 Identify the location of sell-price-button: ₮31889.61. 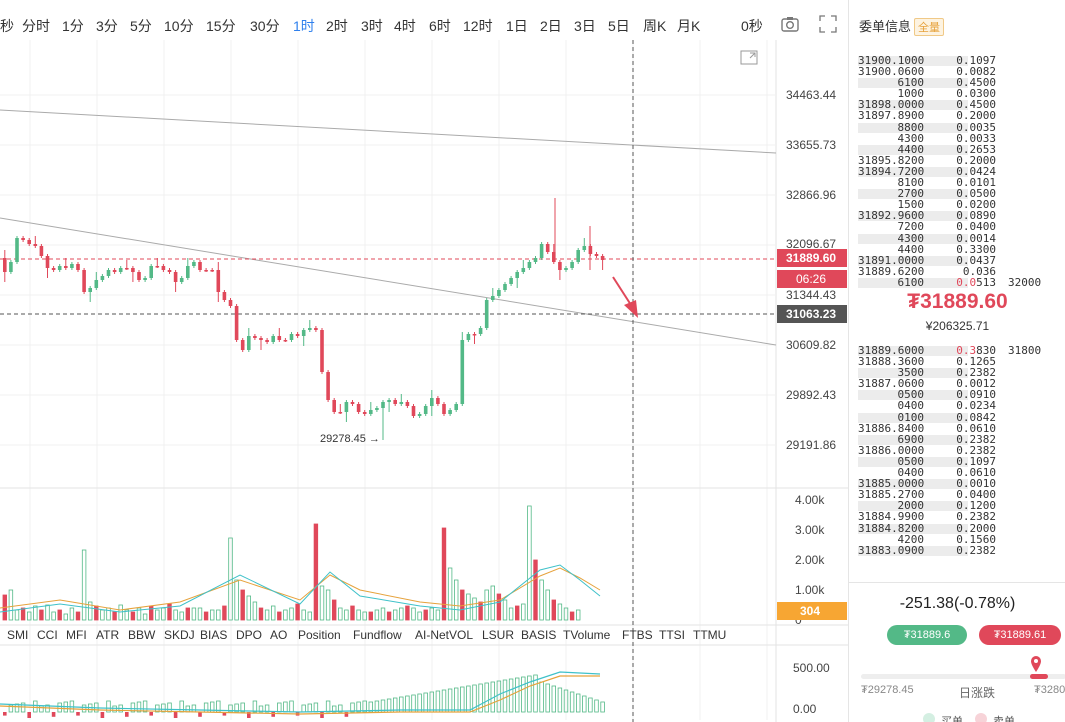
(1020, 635).